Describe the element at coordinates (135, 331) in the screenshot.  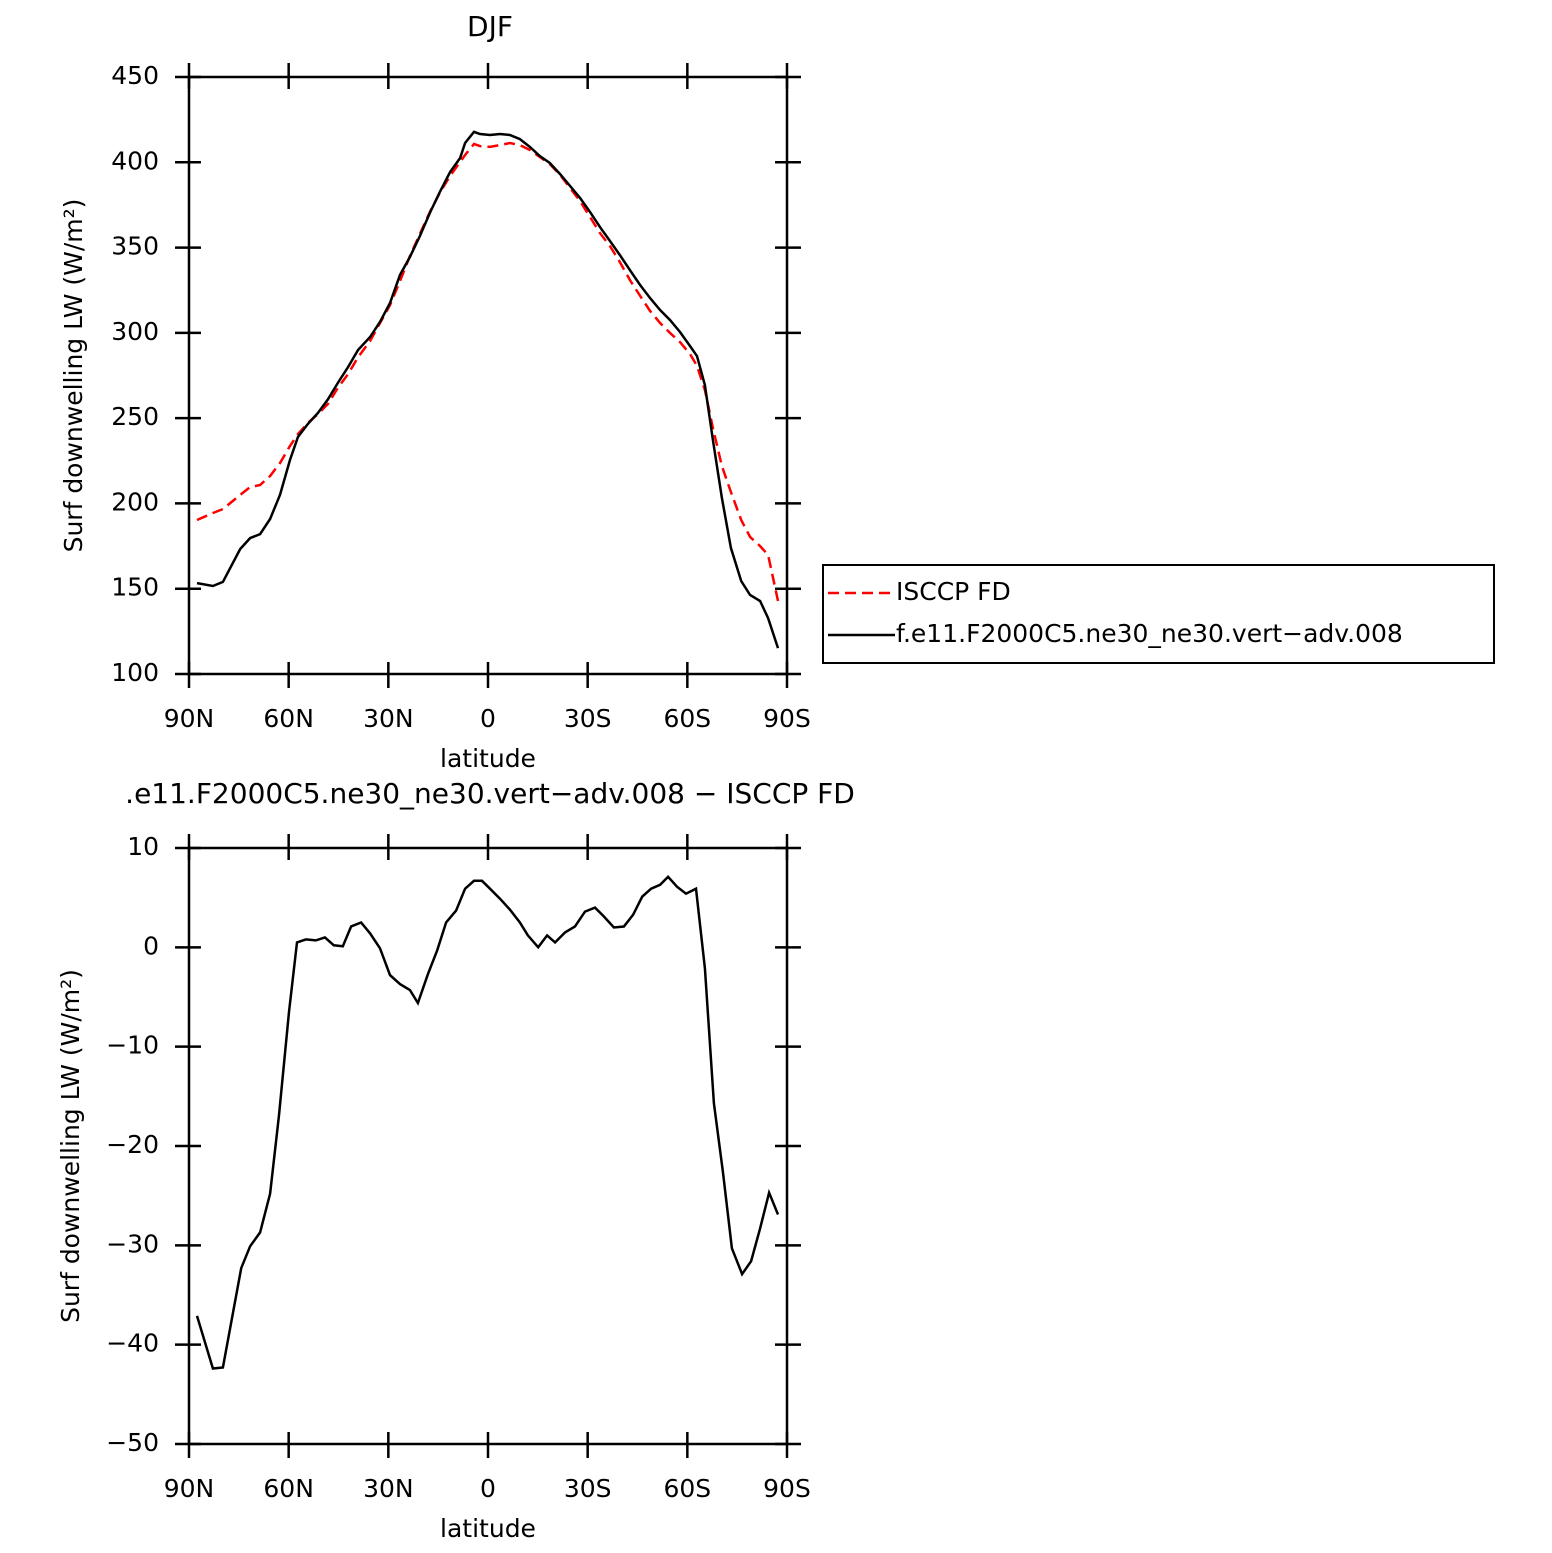
I see `y-tick-label: 300` at that location.